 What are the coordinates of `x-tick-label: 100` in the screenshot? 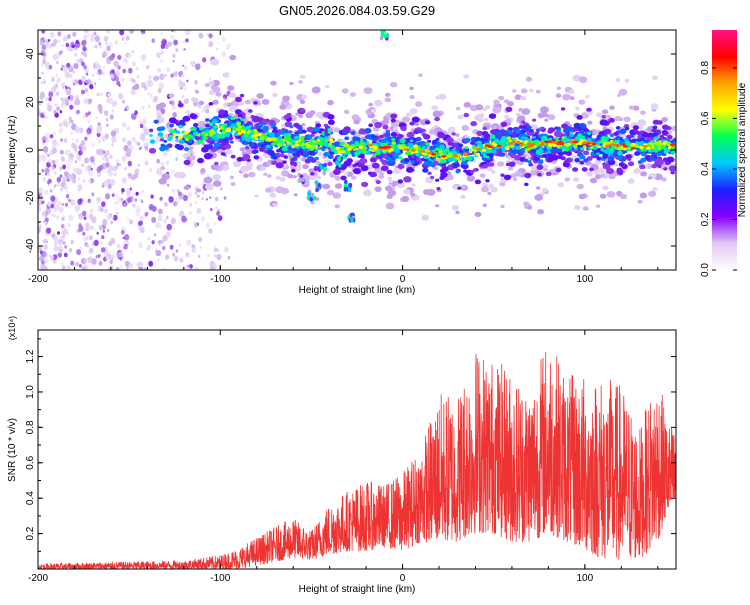 It's located at (585, 578).